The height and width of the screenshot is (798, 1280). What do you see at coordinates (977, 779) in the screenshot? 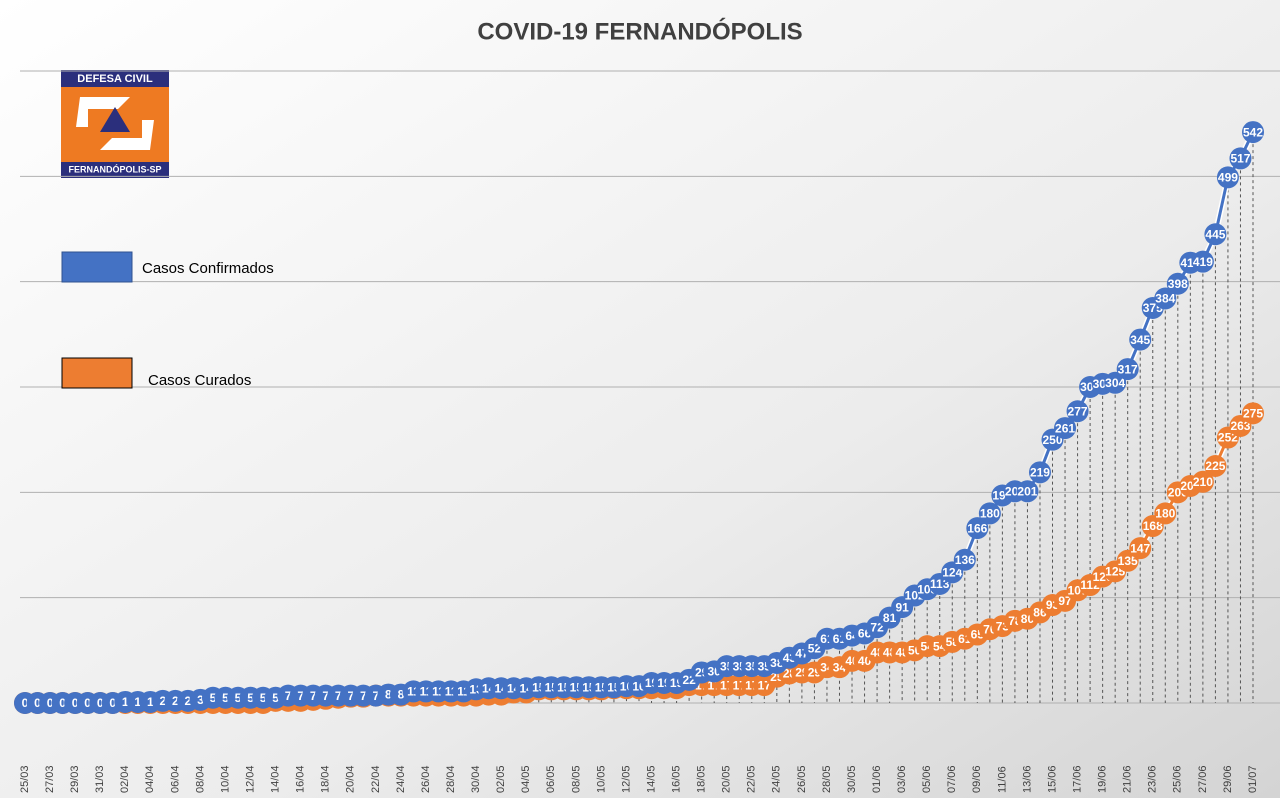
I see `x-tick-label: 09/06` at bounding box center [977, 779].